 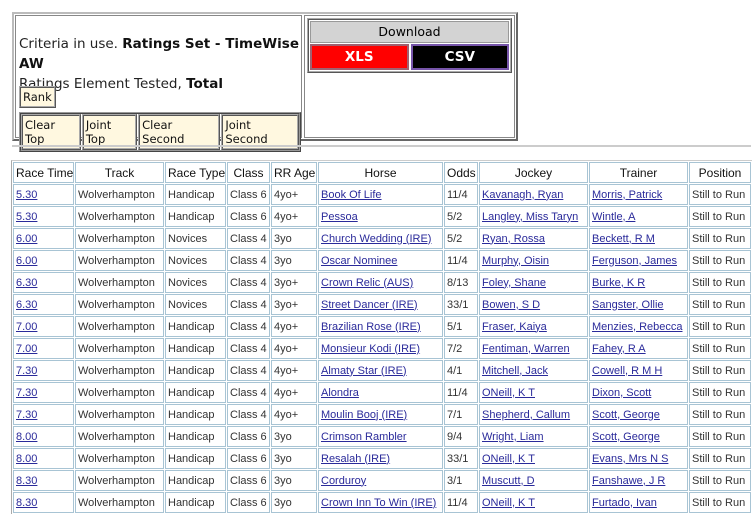 What do you see at coordinates (204, 84) in the screenshot?
I see `element-value: Total` at bounding box center [204, 84].